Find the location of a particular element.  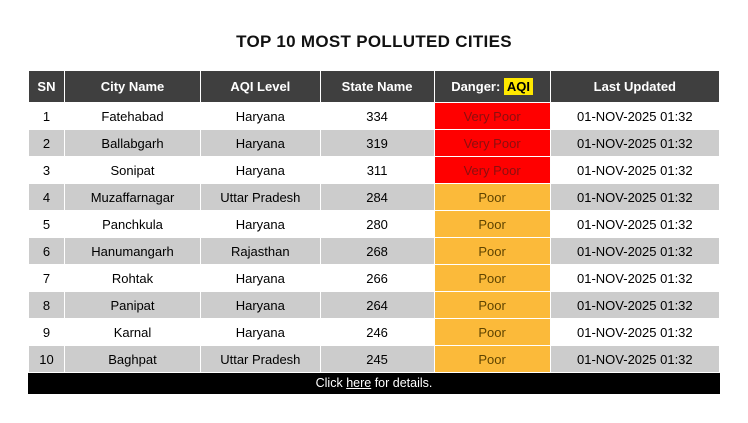

sn-cell: 9 is located at coordinates (46, 332).